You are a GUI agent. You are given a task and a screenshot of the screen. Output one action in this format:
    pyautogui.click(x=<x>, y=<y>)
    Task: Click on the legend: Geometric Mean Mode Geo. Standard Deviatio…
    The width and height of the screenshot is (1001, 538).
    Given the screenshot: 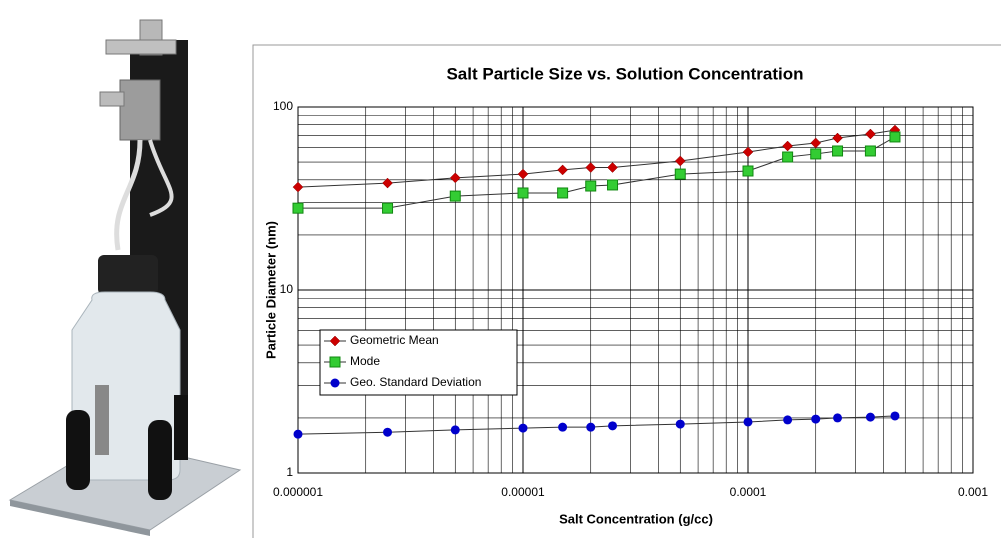 What is the action you would take?
    pyautogui.click(x=418, y=362)
    